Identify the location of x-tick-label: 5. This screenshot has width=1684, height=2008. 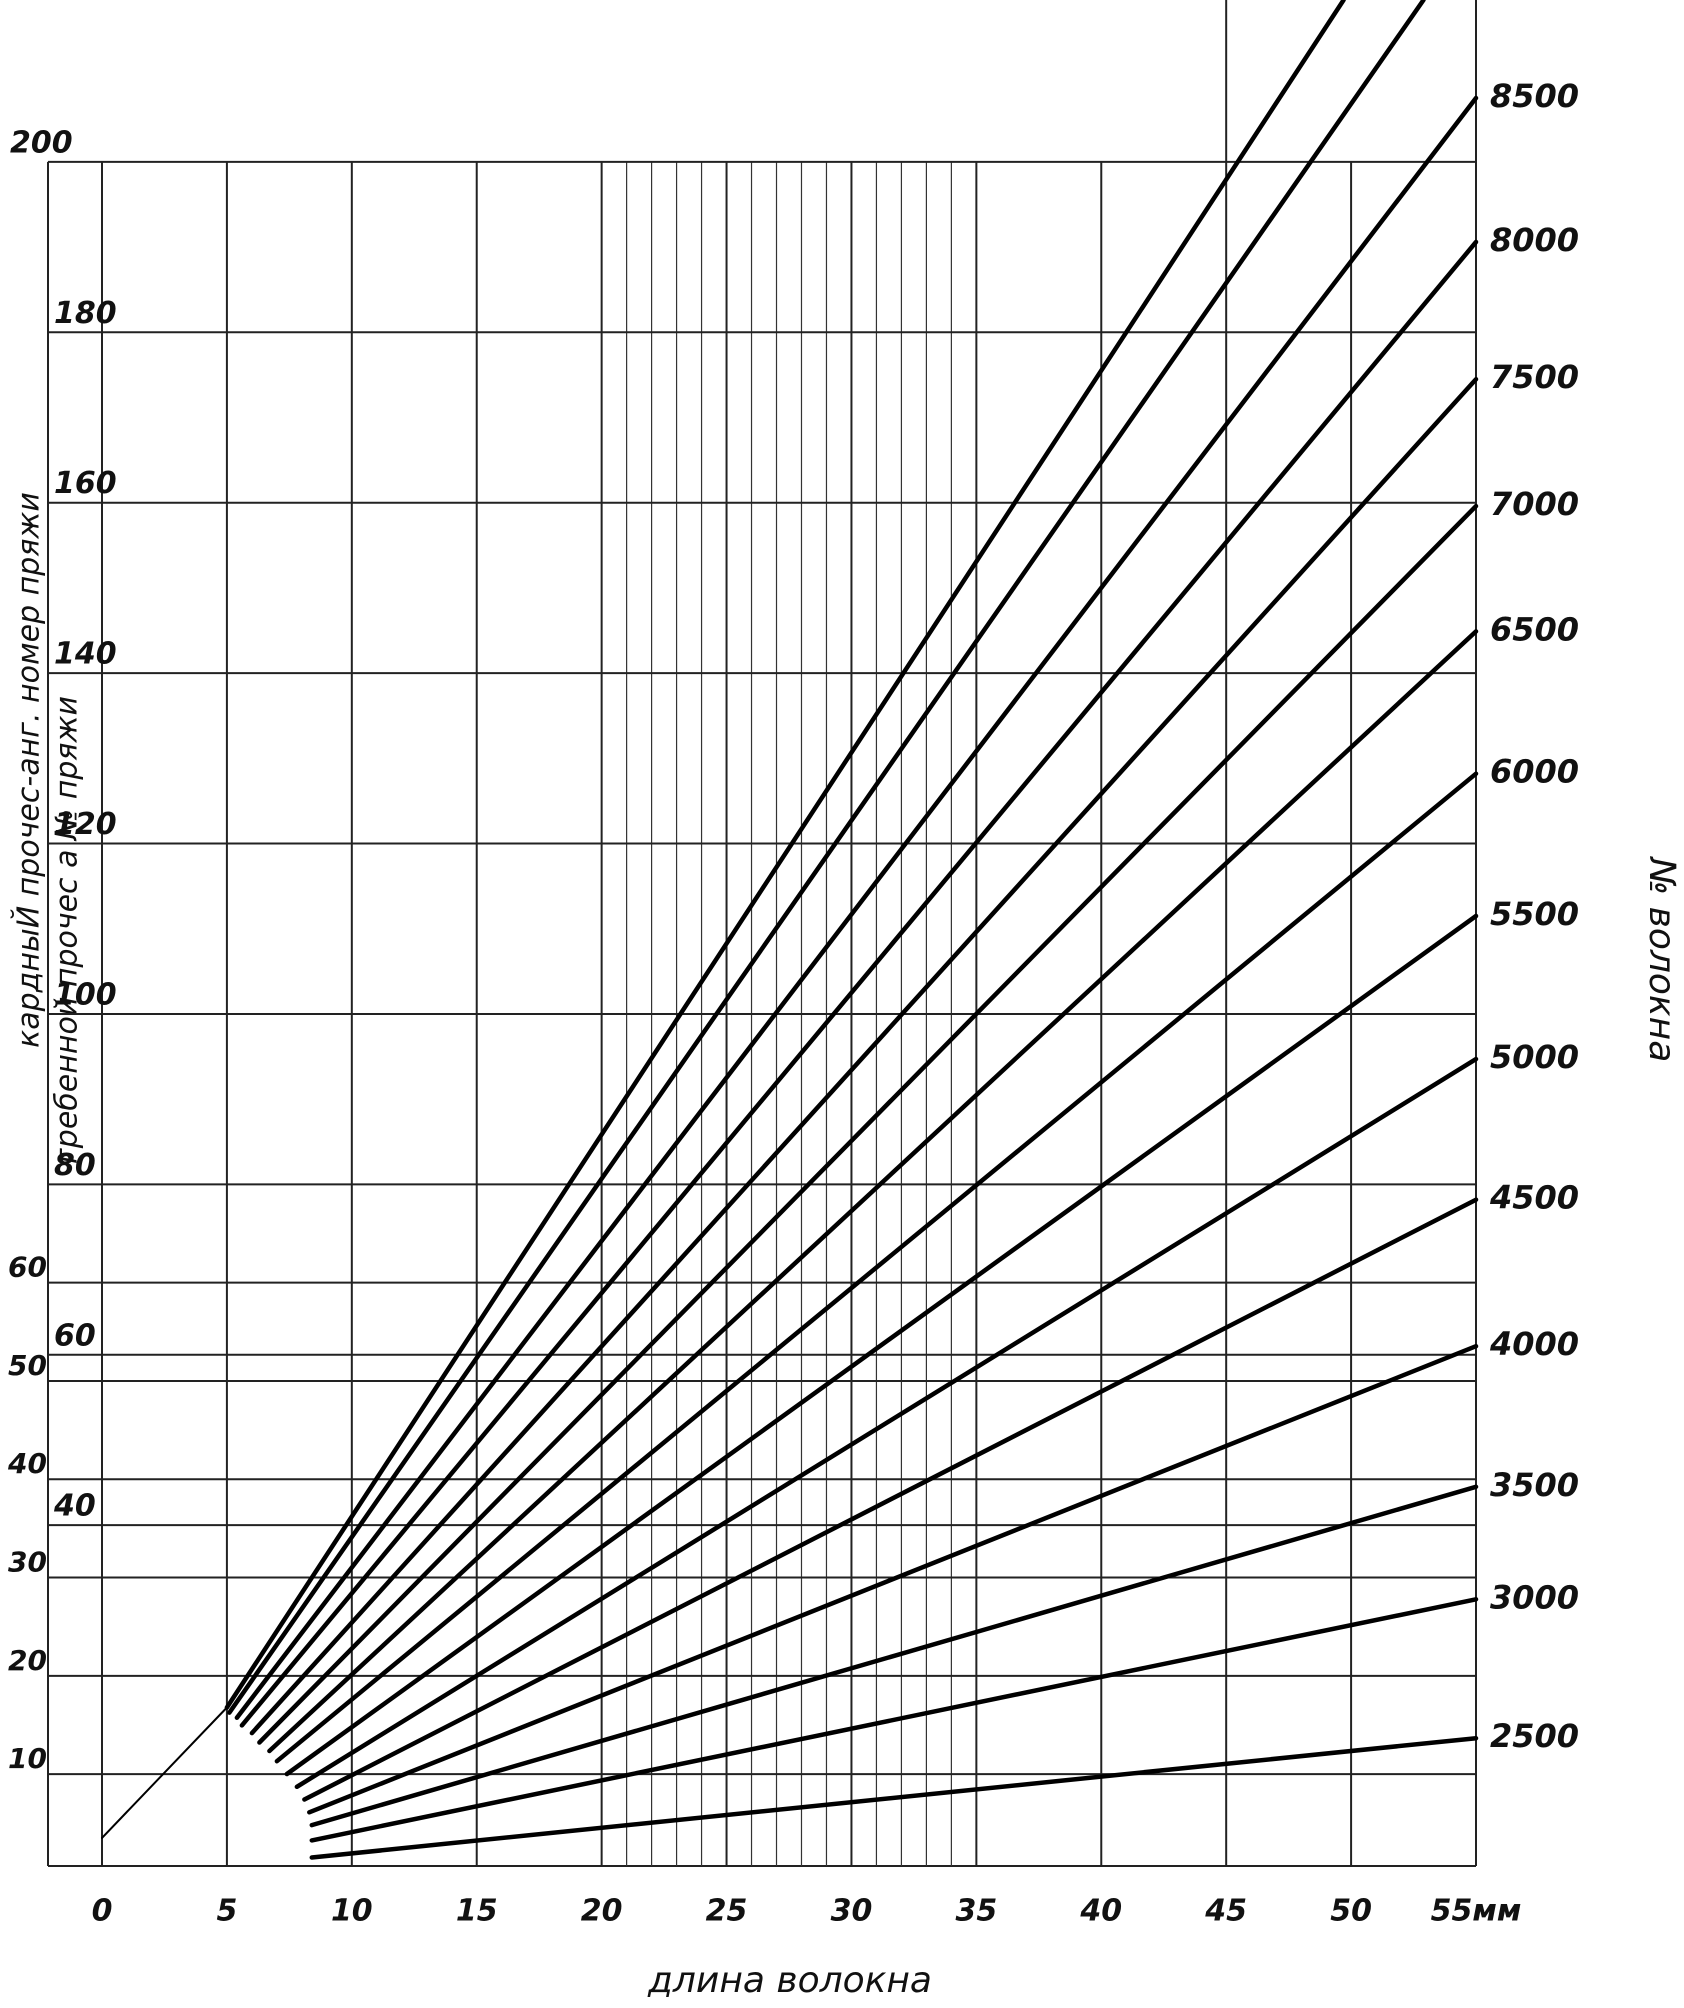
(226, 1911).